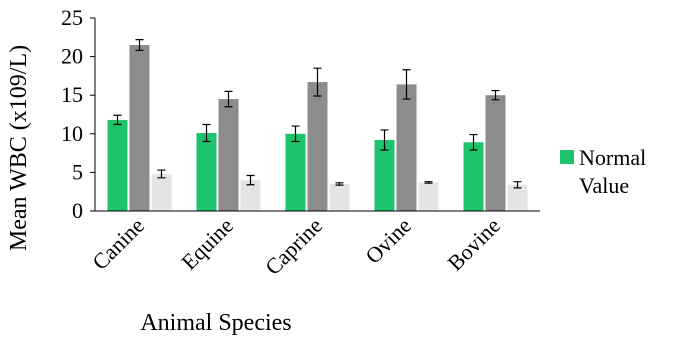 Image resolution: width=682 pixels, height=338 pixels. Describe the element at coordinates (72, 94) in the screenshot. I see `y-tick-label: 15` at that location.